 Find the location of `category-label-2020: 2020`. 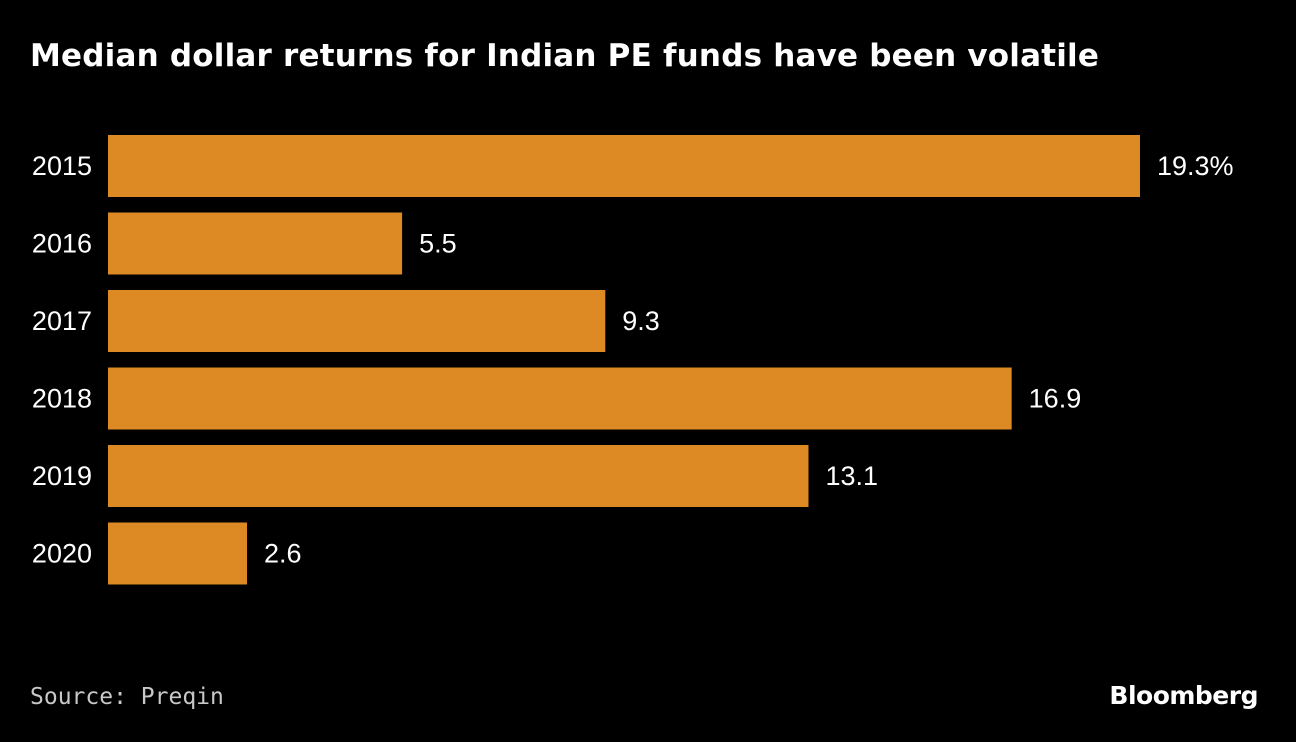

category-label-2020: 2020 is located at coordinates (62, 554).